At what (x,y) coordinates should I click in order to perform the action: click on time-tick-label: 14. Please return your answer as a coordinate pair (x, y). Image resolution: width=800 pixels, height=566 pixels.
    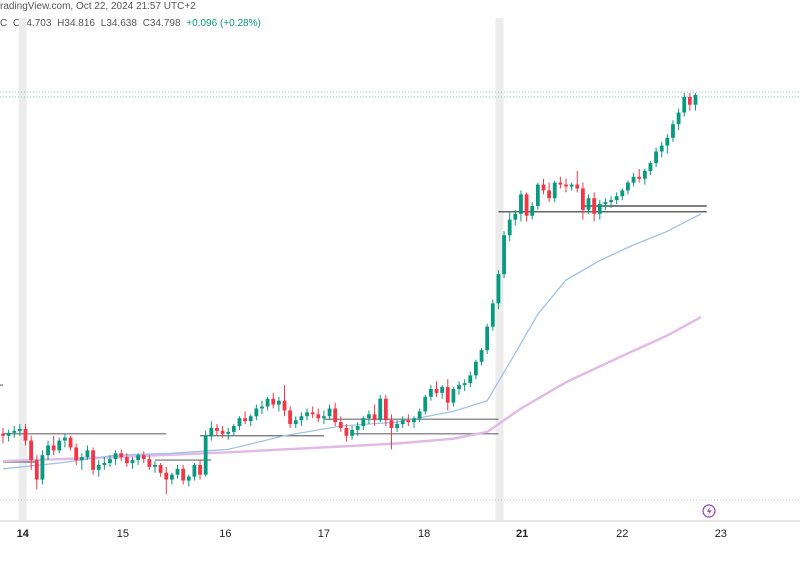
    Looking at the image, I should click on (23, 534).